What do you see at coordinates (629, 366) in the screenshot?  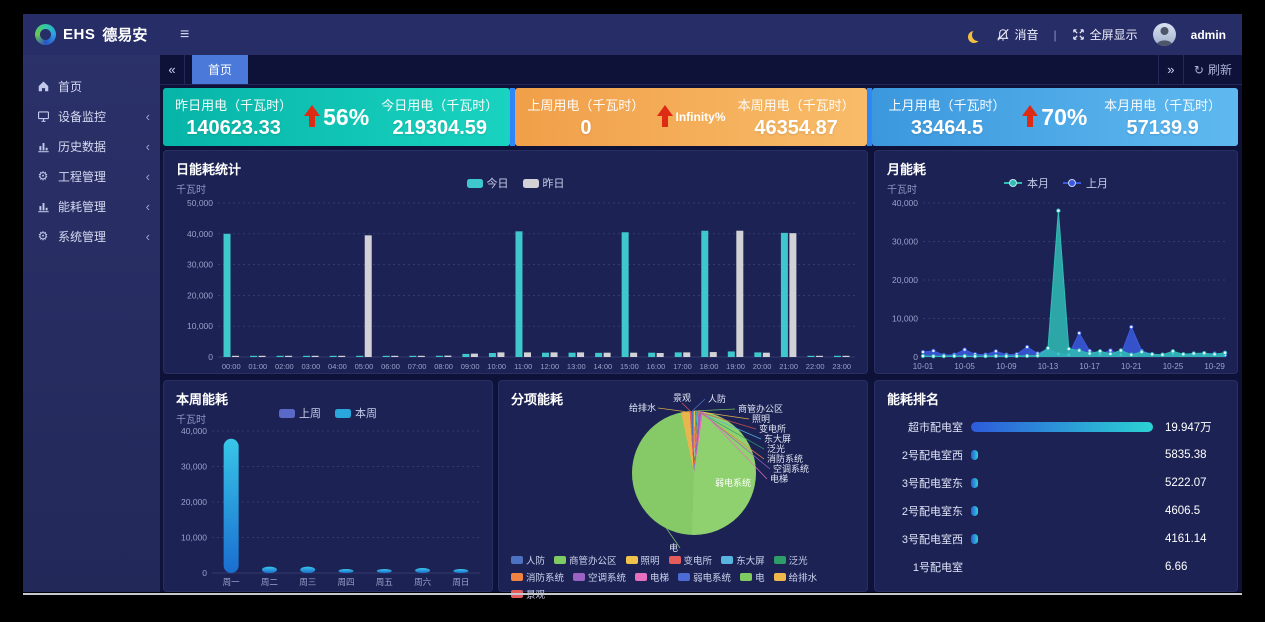 I see `svg-text: 15:00` at bounding box center [629, 366].